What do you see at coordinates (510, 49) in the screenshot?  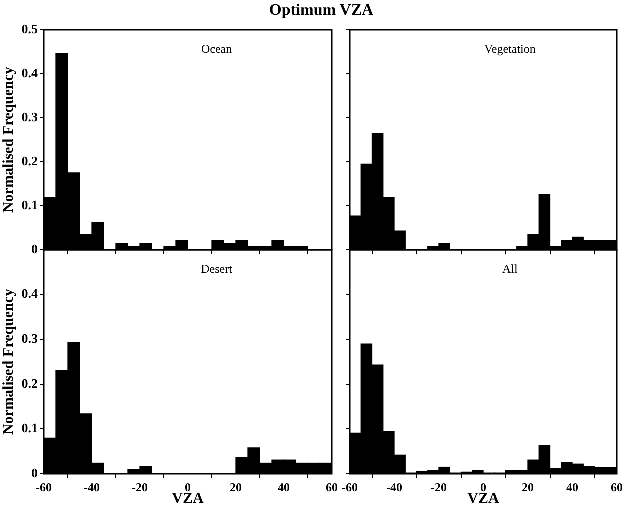 I see `annotation: Vegetation` at bounding box center [510, 49].